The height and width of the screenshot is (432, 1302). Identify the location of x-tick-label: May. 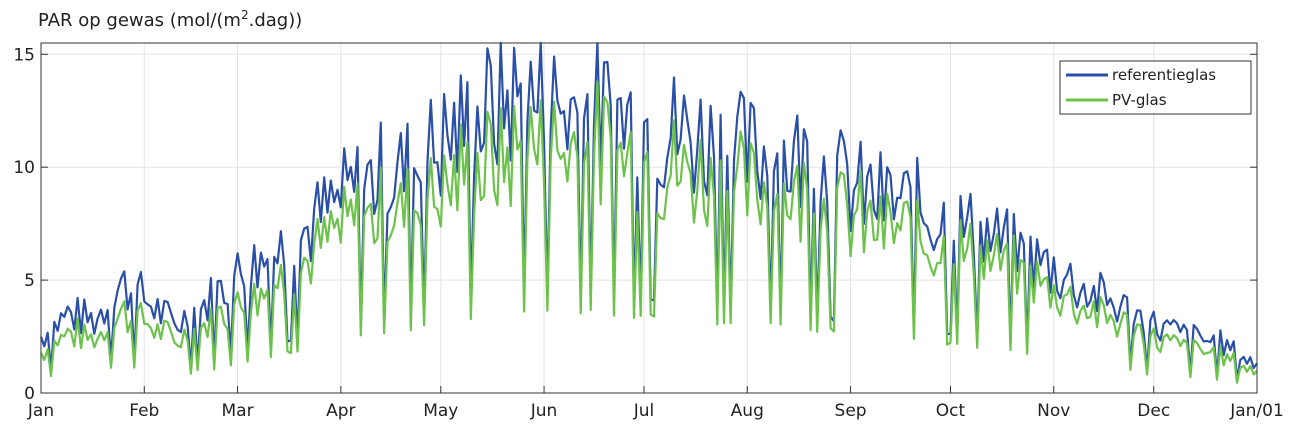
(440, 411).